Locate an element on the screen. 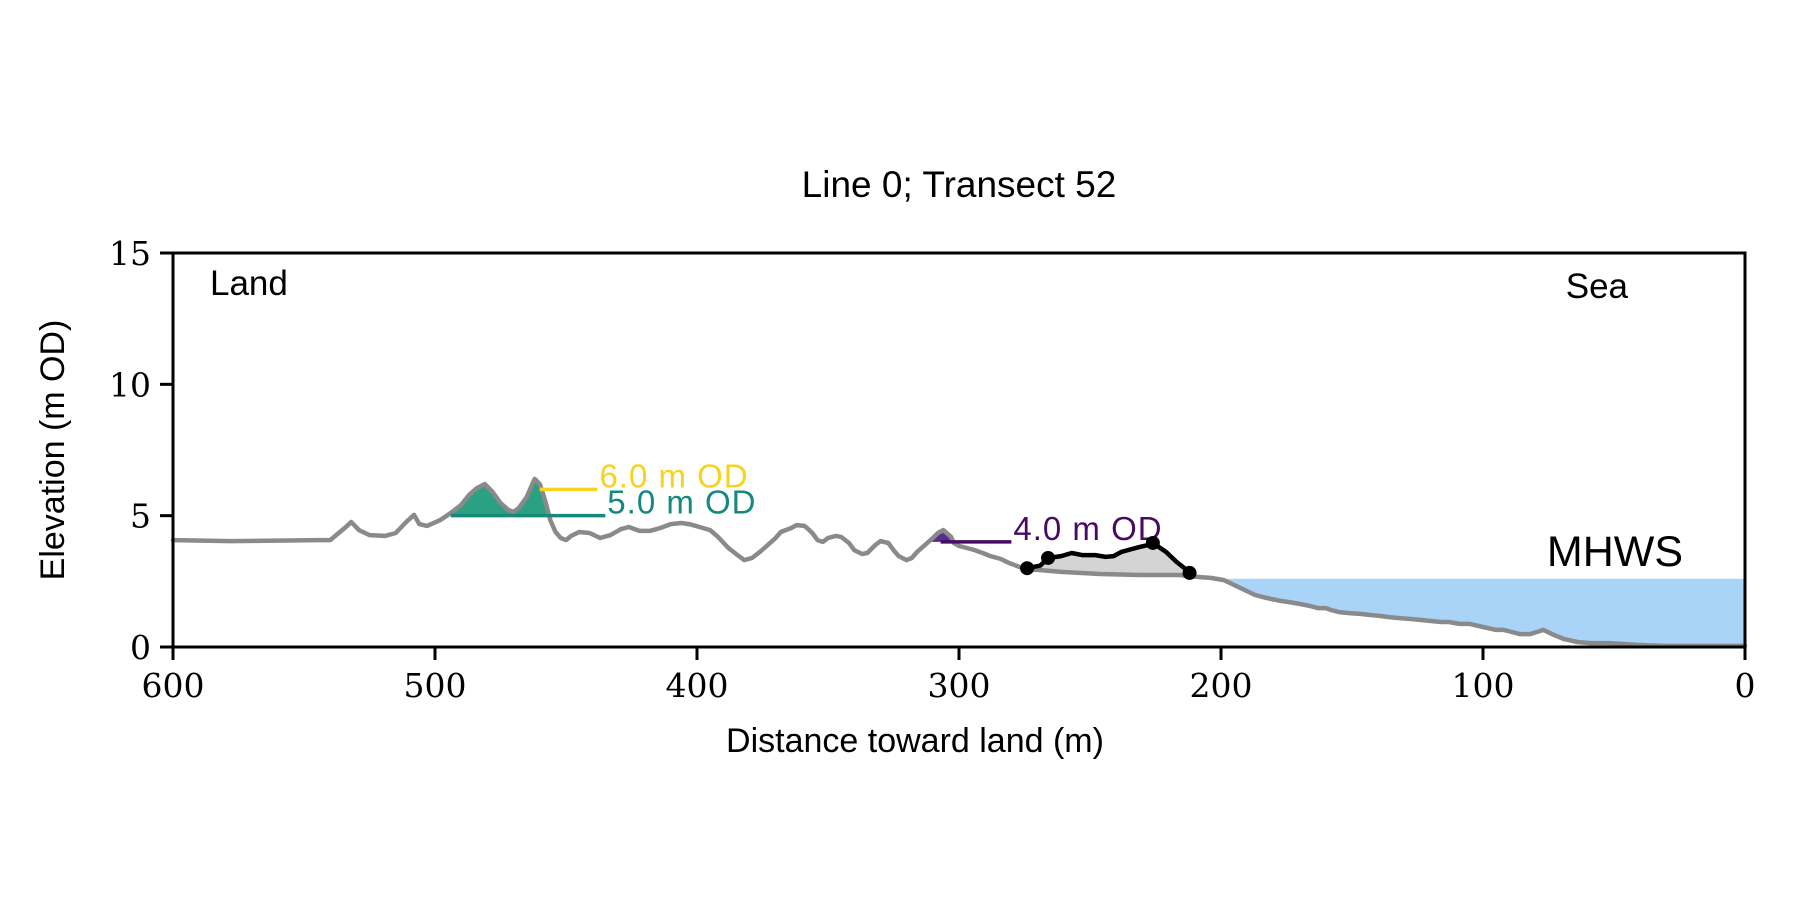  x-tick-label: 100 is located at coordinates (1483, 685).